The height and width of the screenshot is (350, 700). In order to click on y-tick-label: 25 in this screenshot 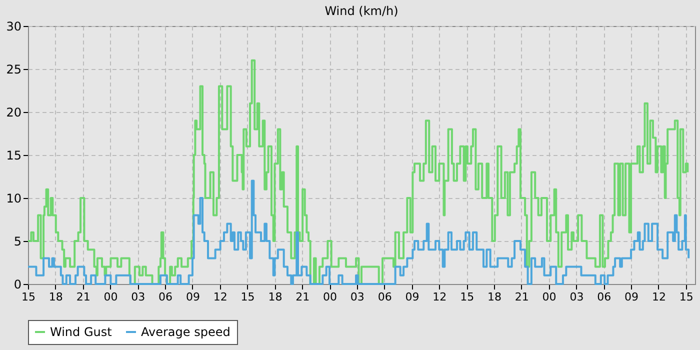, I will do `click(14, 69)`.